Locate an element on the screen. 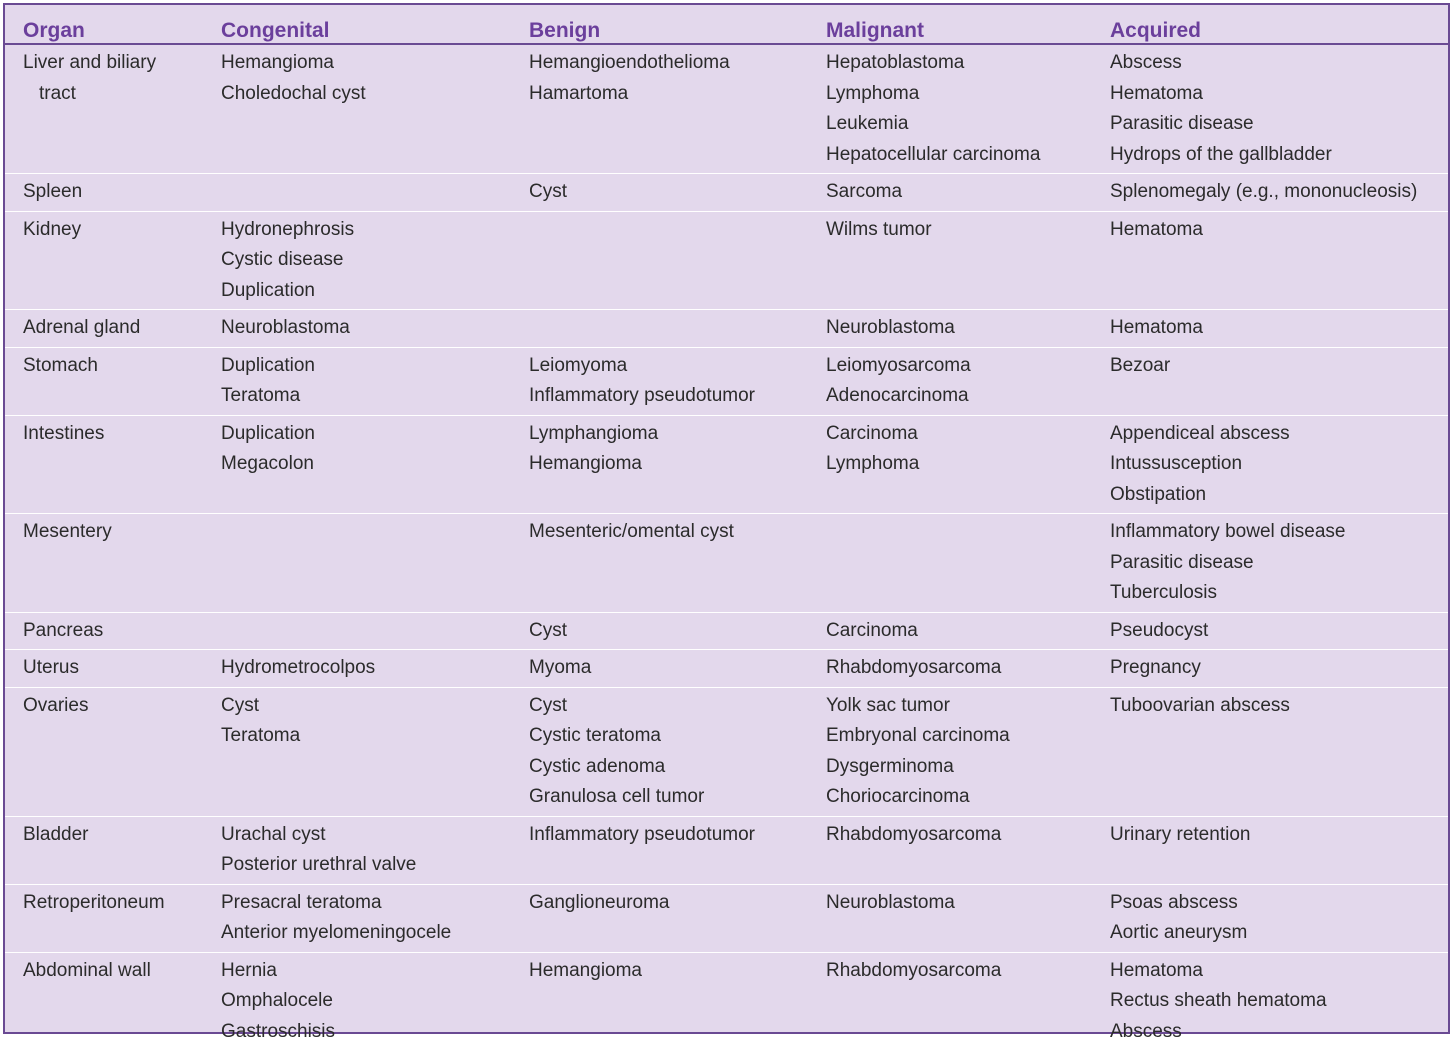 Image resolution: width=1453 pixels, height=1050 pixels. acquired-entry: Splenomegaly (e.g., mononucleosis) is located at coordinates (1264, 191).